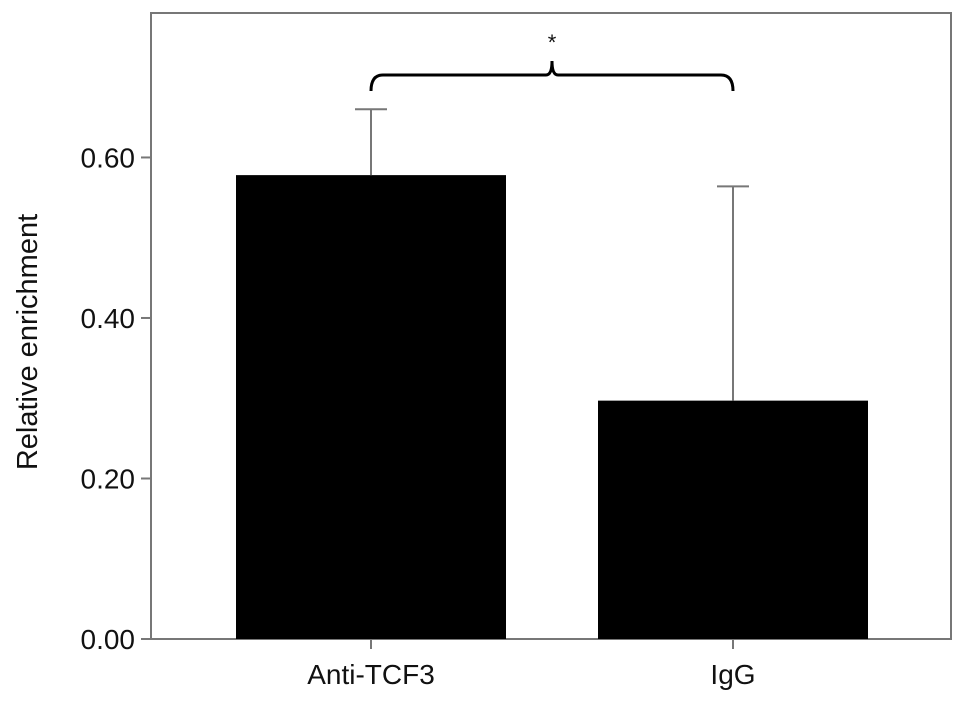 The image size is (969, 707). I want to click on x-axis: Anti-TCF3 IgG, so click(531, 664).